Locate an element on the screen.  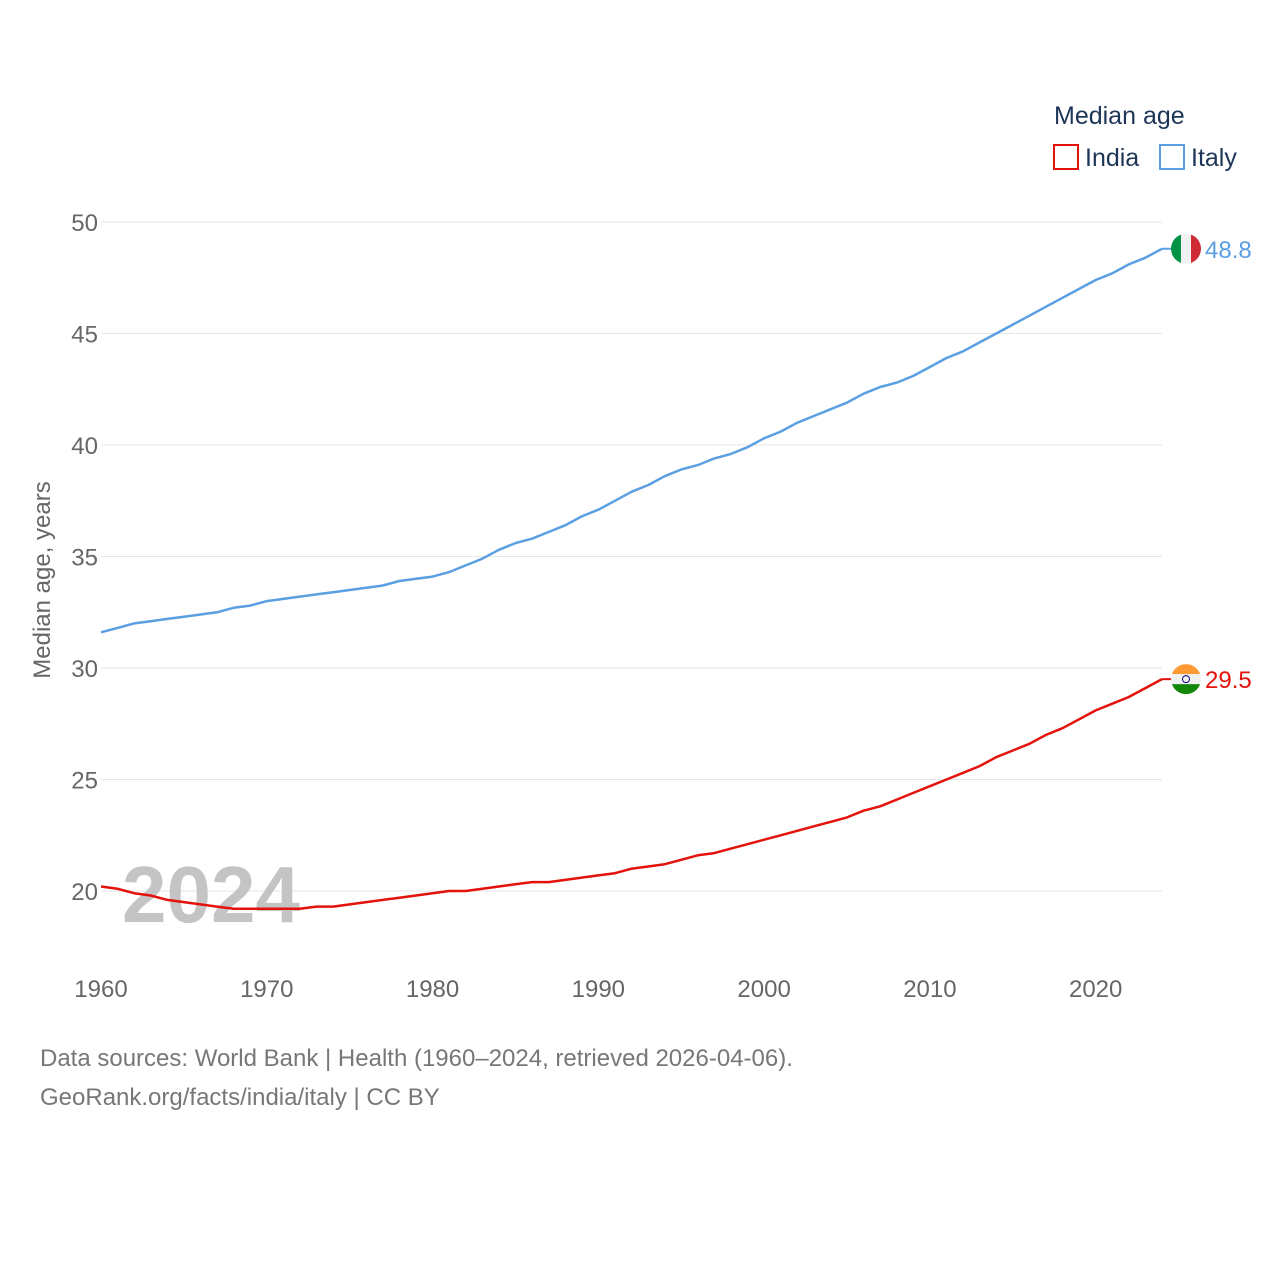
y-tick-label: 45 is located at coordinates (84, 335).